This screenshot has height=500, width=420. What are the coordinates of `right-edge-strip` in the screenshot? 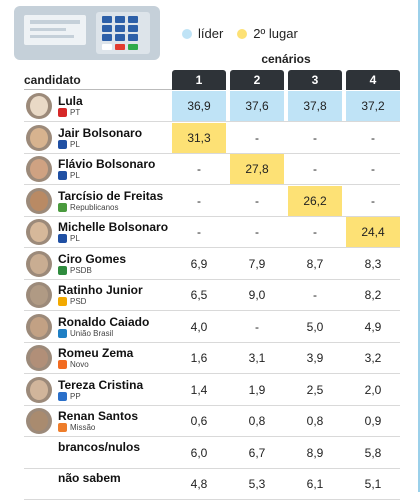 It's located at (419, 246).